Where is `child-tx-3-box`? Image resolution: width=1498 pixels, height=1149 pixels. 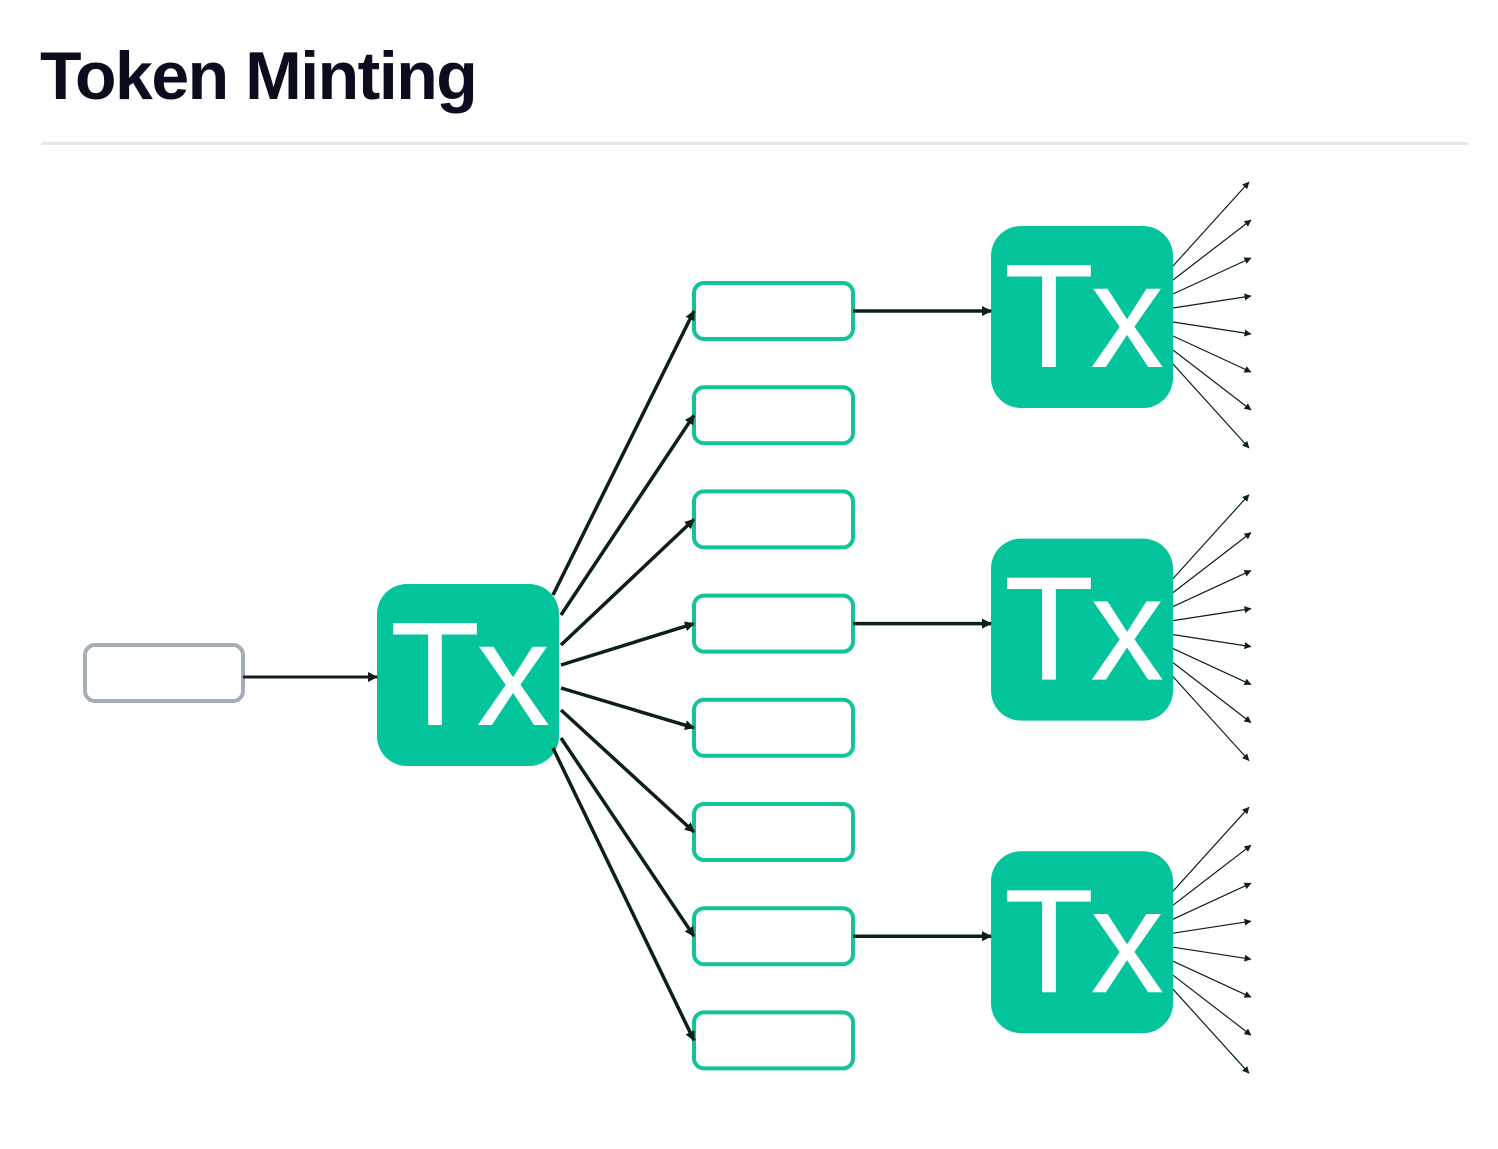
child-tx-3-box is located at coordinates (1082, 942).